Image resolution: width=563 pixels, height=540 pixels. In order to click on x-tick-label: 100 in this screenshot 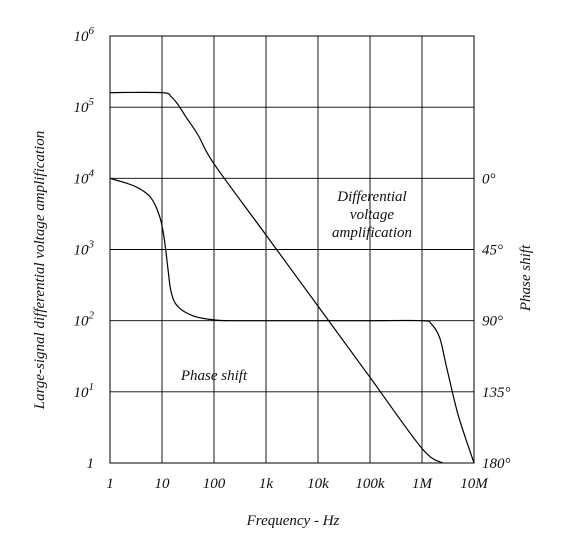, I will do `click(214, 484)`.